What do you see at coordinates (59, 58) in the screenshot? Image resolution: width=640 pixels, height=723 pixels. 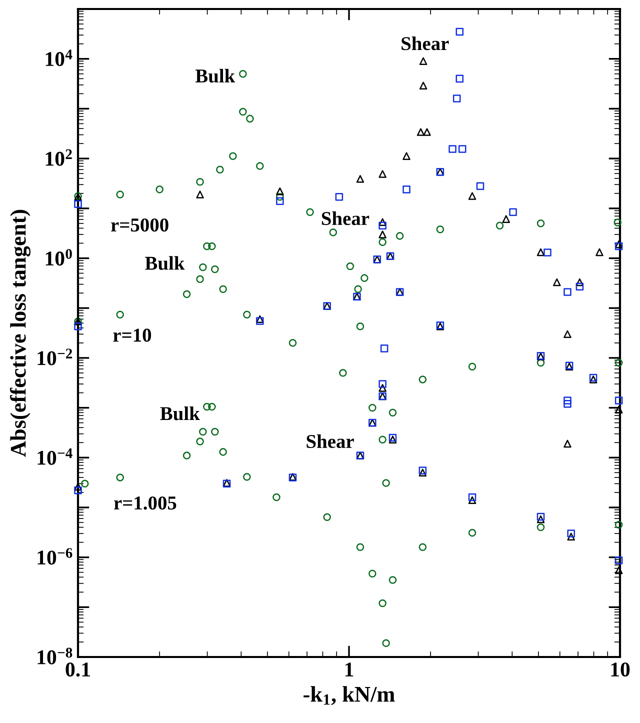 I see `y-tick-label: 10$^{4}$` at bounding box center [59, 58].